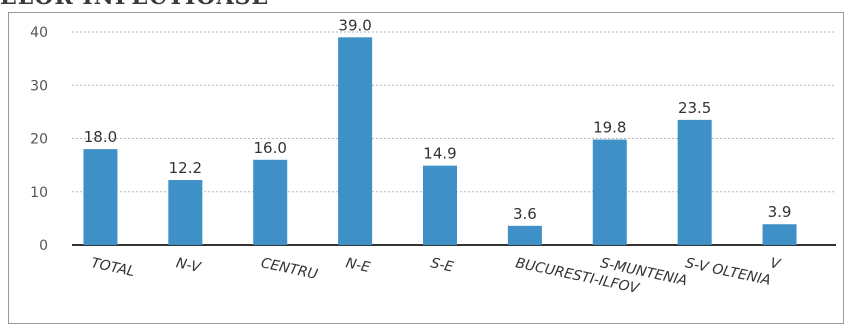 The image size is (855, 331). I want to click on data-label: 39.0, so click(354, 25).